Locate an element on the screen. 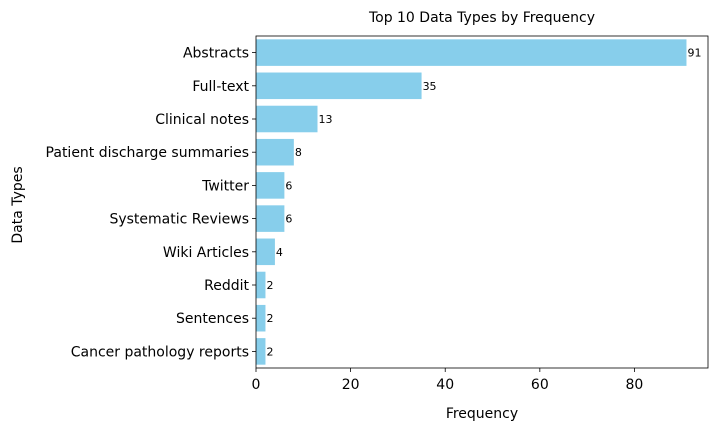 This screenshot has height=432, width=720. data-label-reddit: 2 is located at coordinates (269, 285).